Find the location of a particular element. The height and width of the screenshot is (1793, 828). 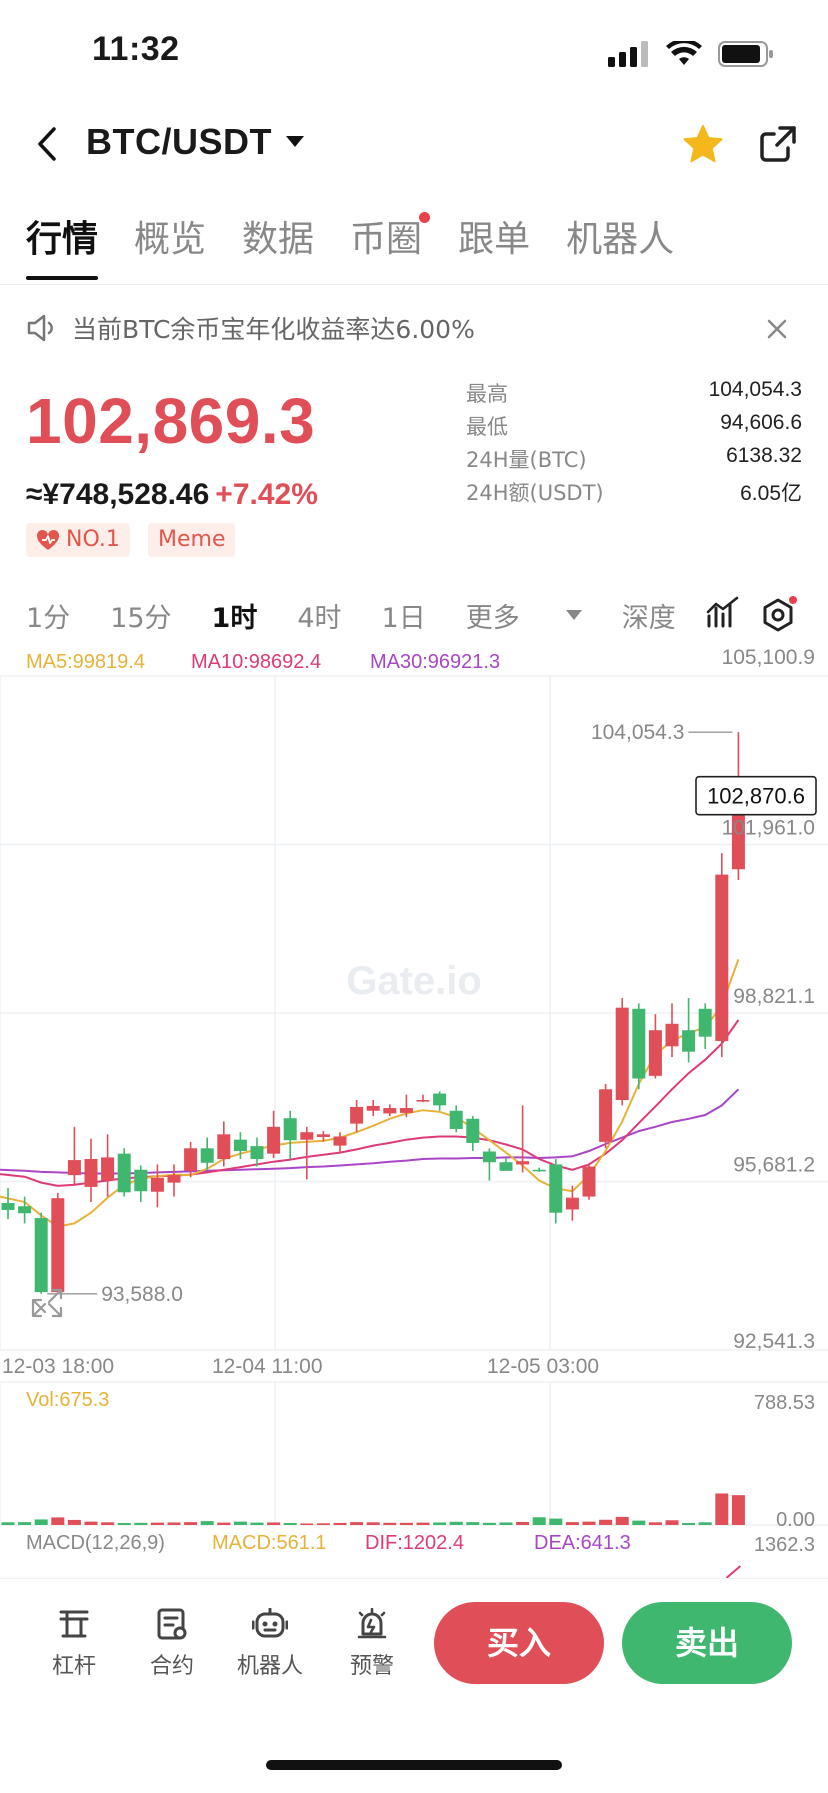

tab-data: 数据 is located at coordinates (278, 245).